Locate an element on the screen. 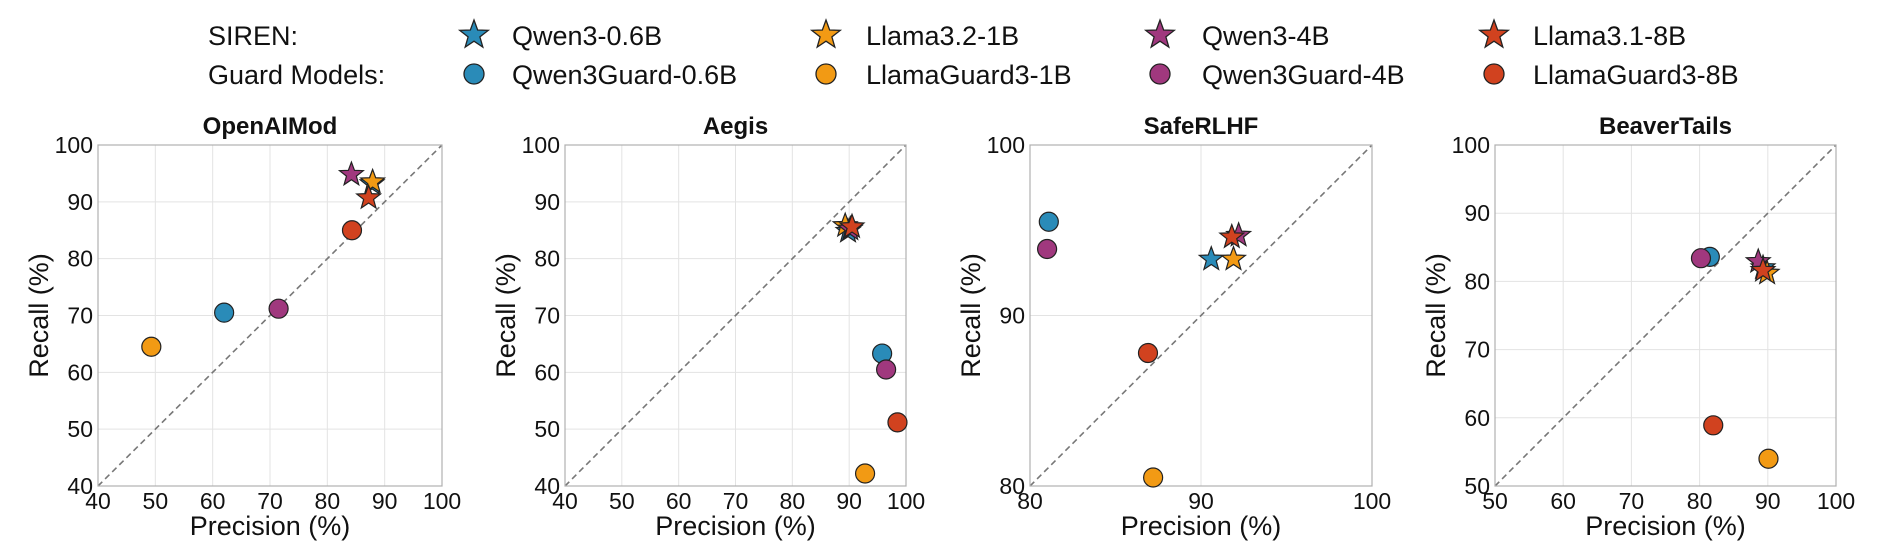  legend-row-guard-label: Guard Models: is located at coordinates (296, 75).